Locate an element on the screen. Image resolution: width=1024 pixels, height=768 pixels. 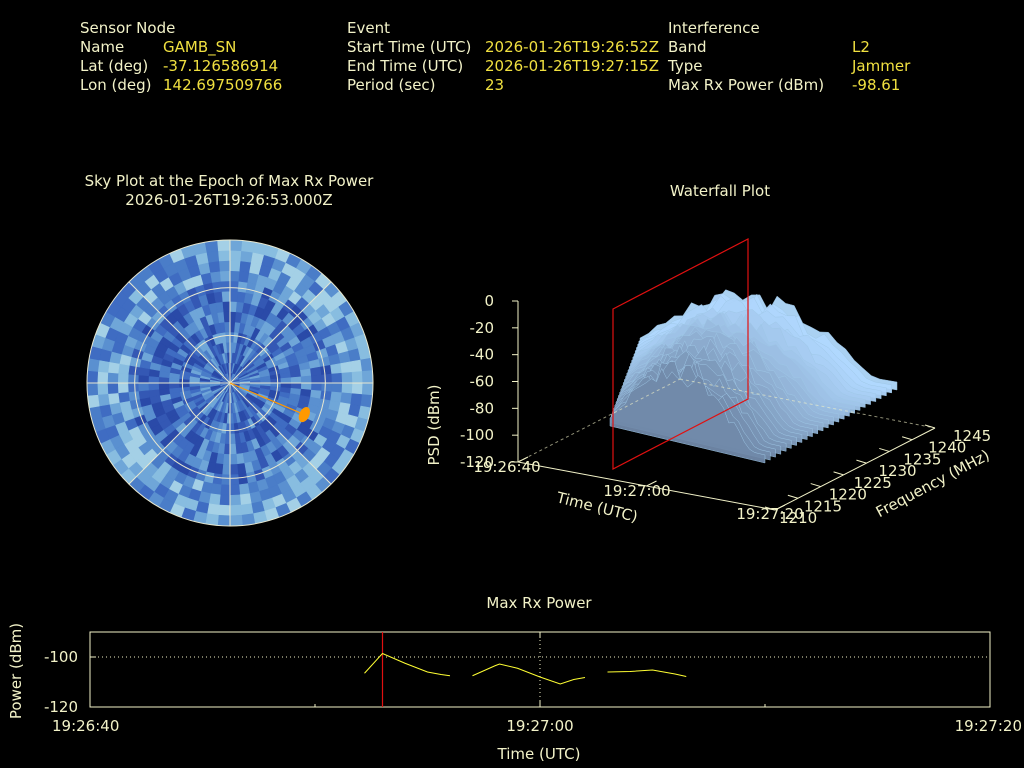
sky-plot-title: Sky Plot at the Epoch of Max Rx Power is located at coordinates (230, 181).